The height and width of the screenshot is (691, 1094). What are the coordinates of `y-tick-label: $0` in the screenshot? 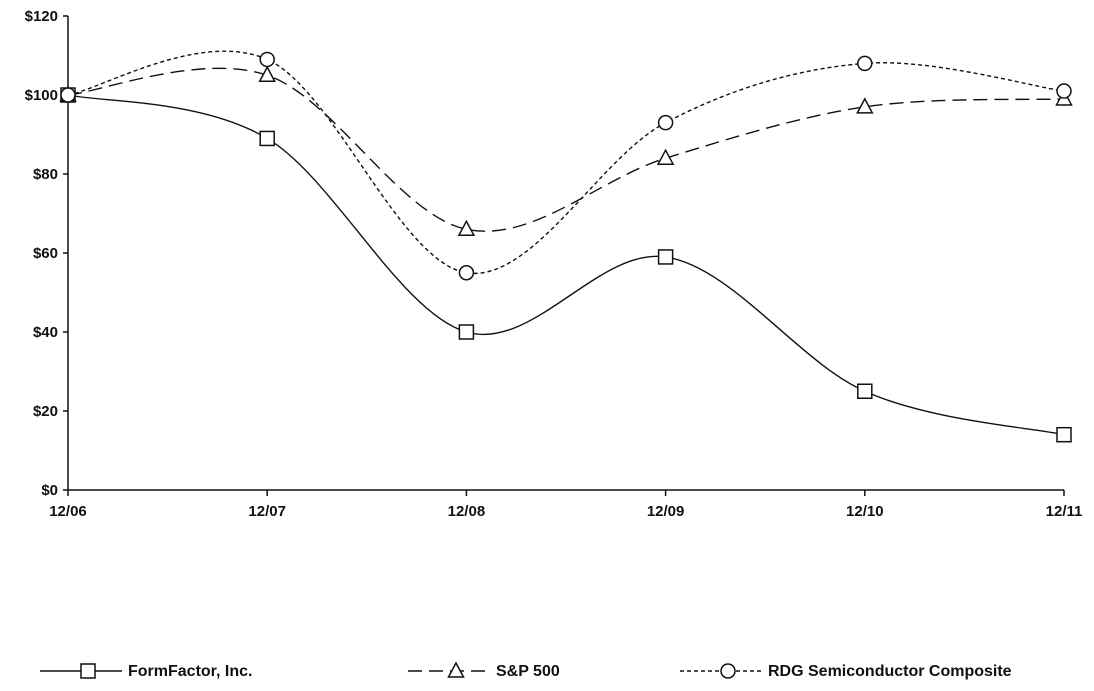 It's located at (49, 490).